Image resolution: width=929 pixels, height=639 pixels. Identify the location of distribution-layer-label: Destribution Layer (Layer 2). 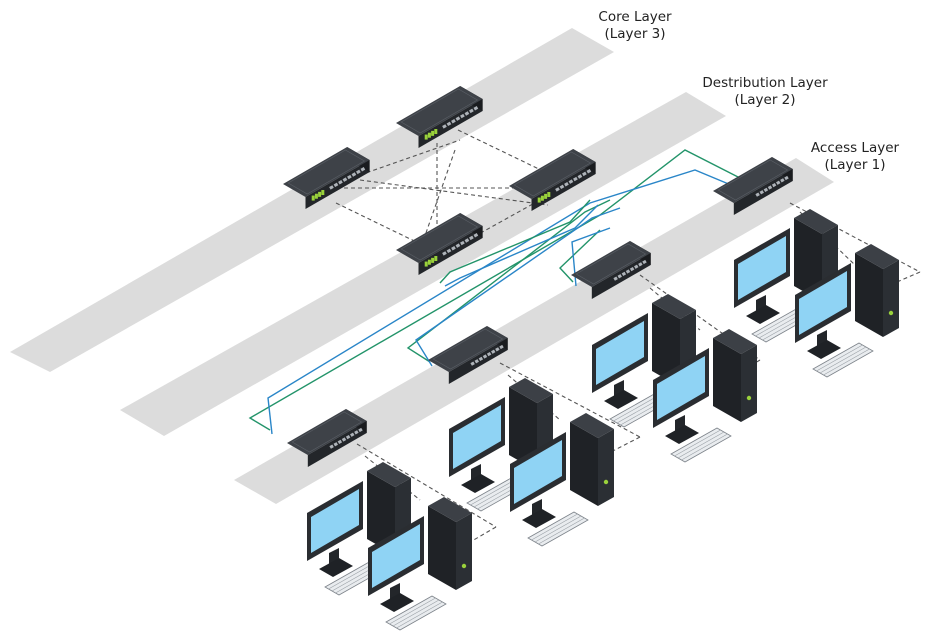
(765, 92).